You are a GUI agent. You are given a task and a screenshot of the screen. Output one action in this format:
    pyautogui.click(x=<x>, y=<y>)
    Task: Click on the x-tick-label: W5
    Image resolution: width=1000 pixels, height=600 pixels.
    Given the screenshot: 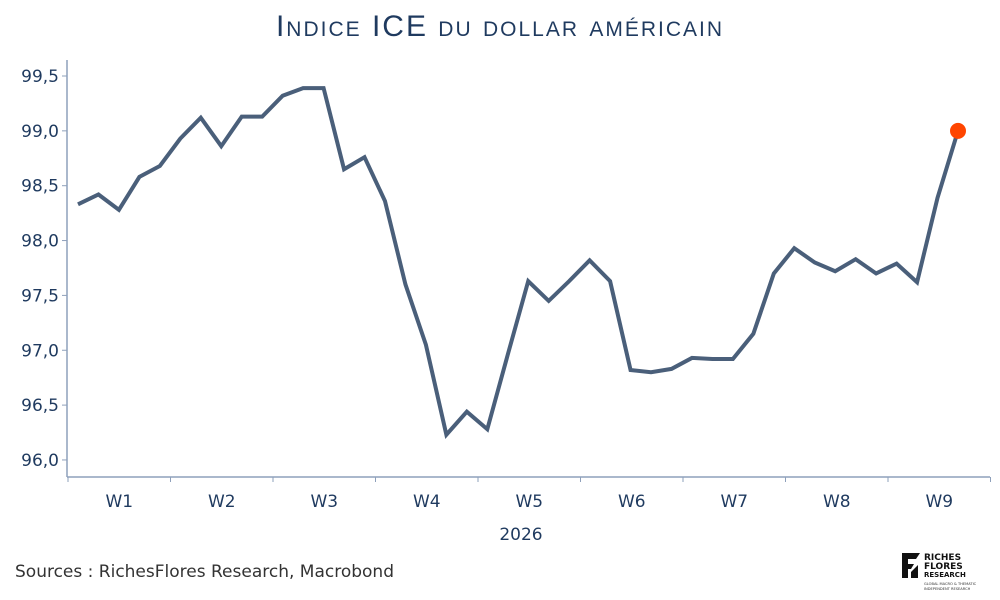 What is the action you would take?
    pyautogui.click(x=529, y=502)
    